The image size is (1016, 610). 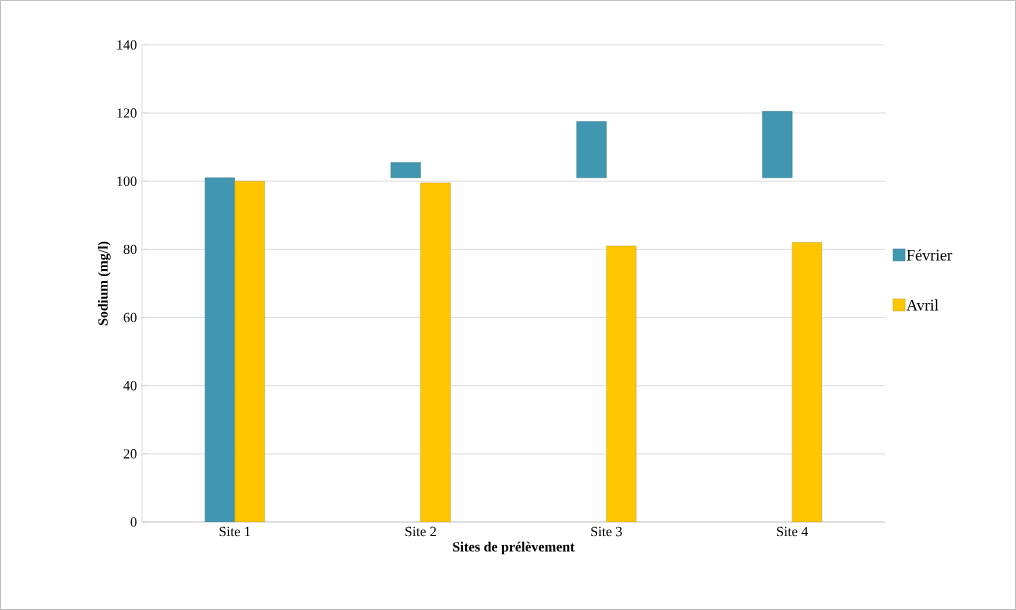 I want to click on y-tick-label: 140, so click(x=127, y=45).